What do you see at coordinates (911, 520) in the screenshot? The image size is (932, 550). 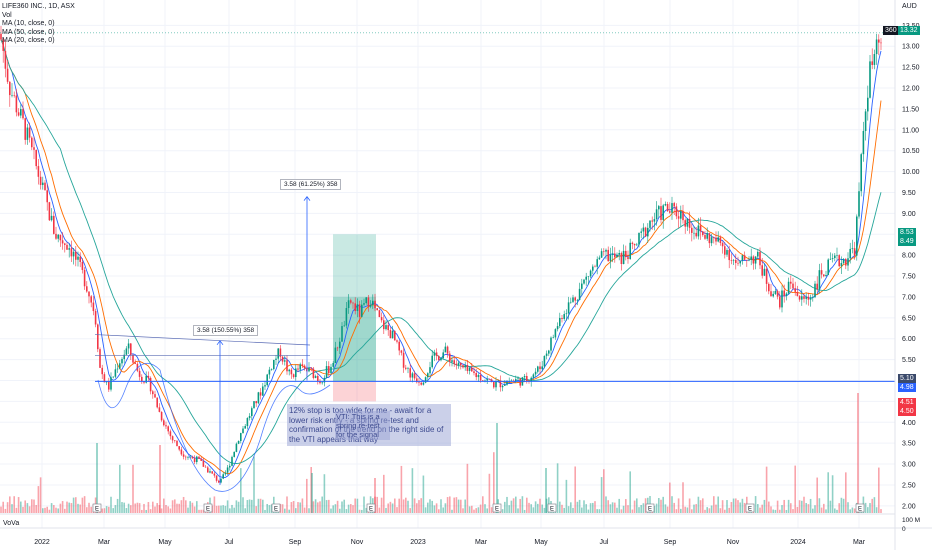 I see `volume-tick-label: 100 M` at bounding box center [911, 520].